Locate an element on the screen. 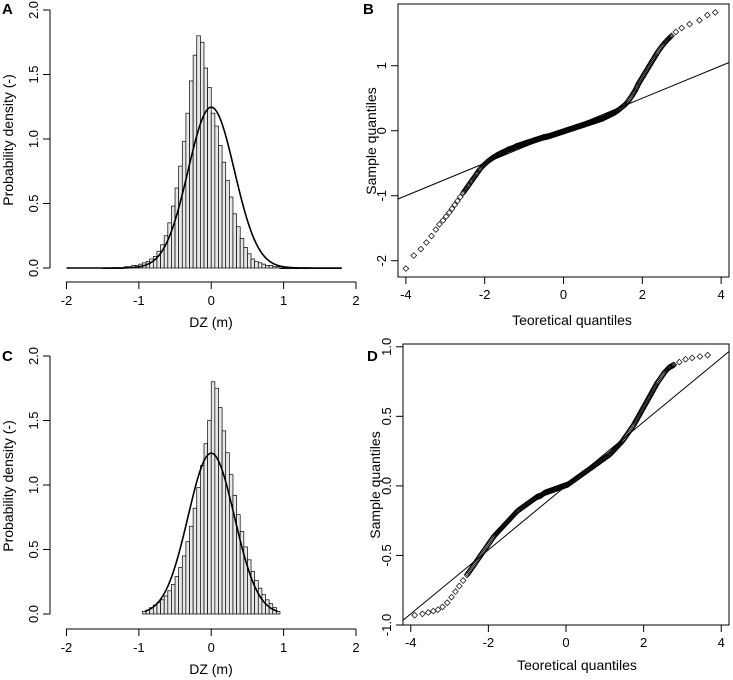 Image resolution: width=733 pixels, height=680 pixels. x-tick-label: -2 is located at coordinates (485, 294).